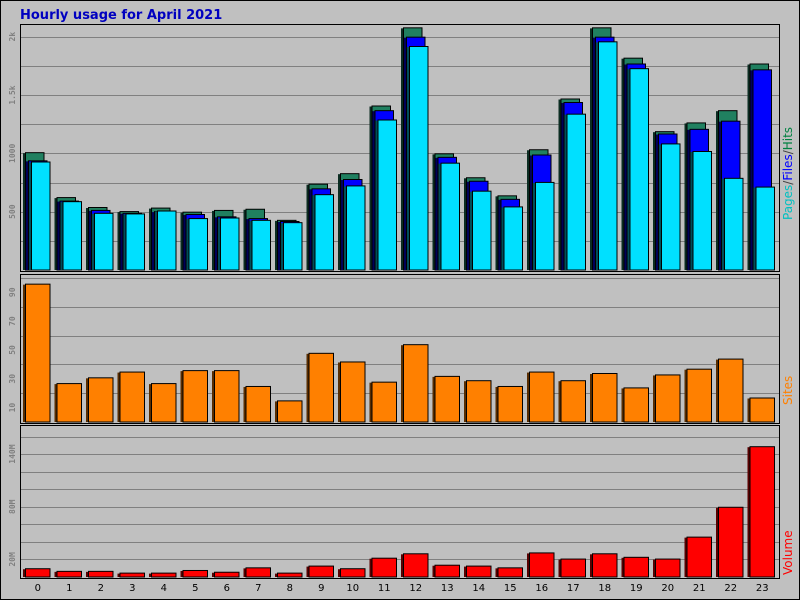  Describe the element at coordinates (573, 588) in the screenshot. I see `x-tick-label: 17` at that location.